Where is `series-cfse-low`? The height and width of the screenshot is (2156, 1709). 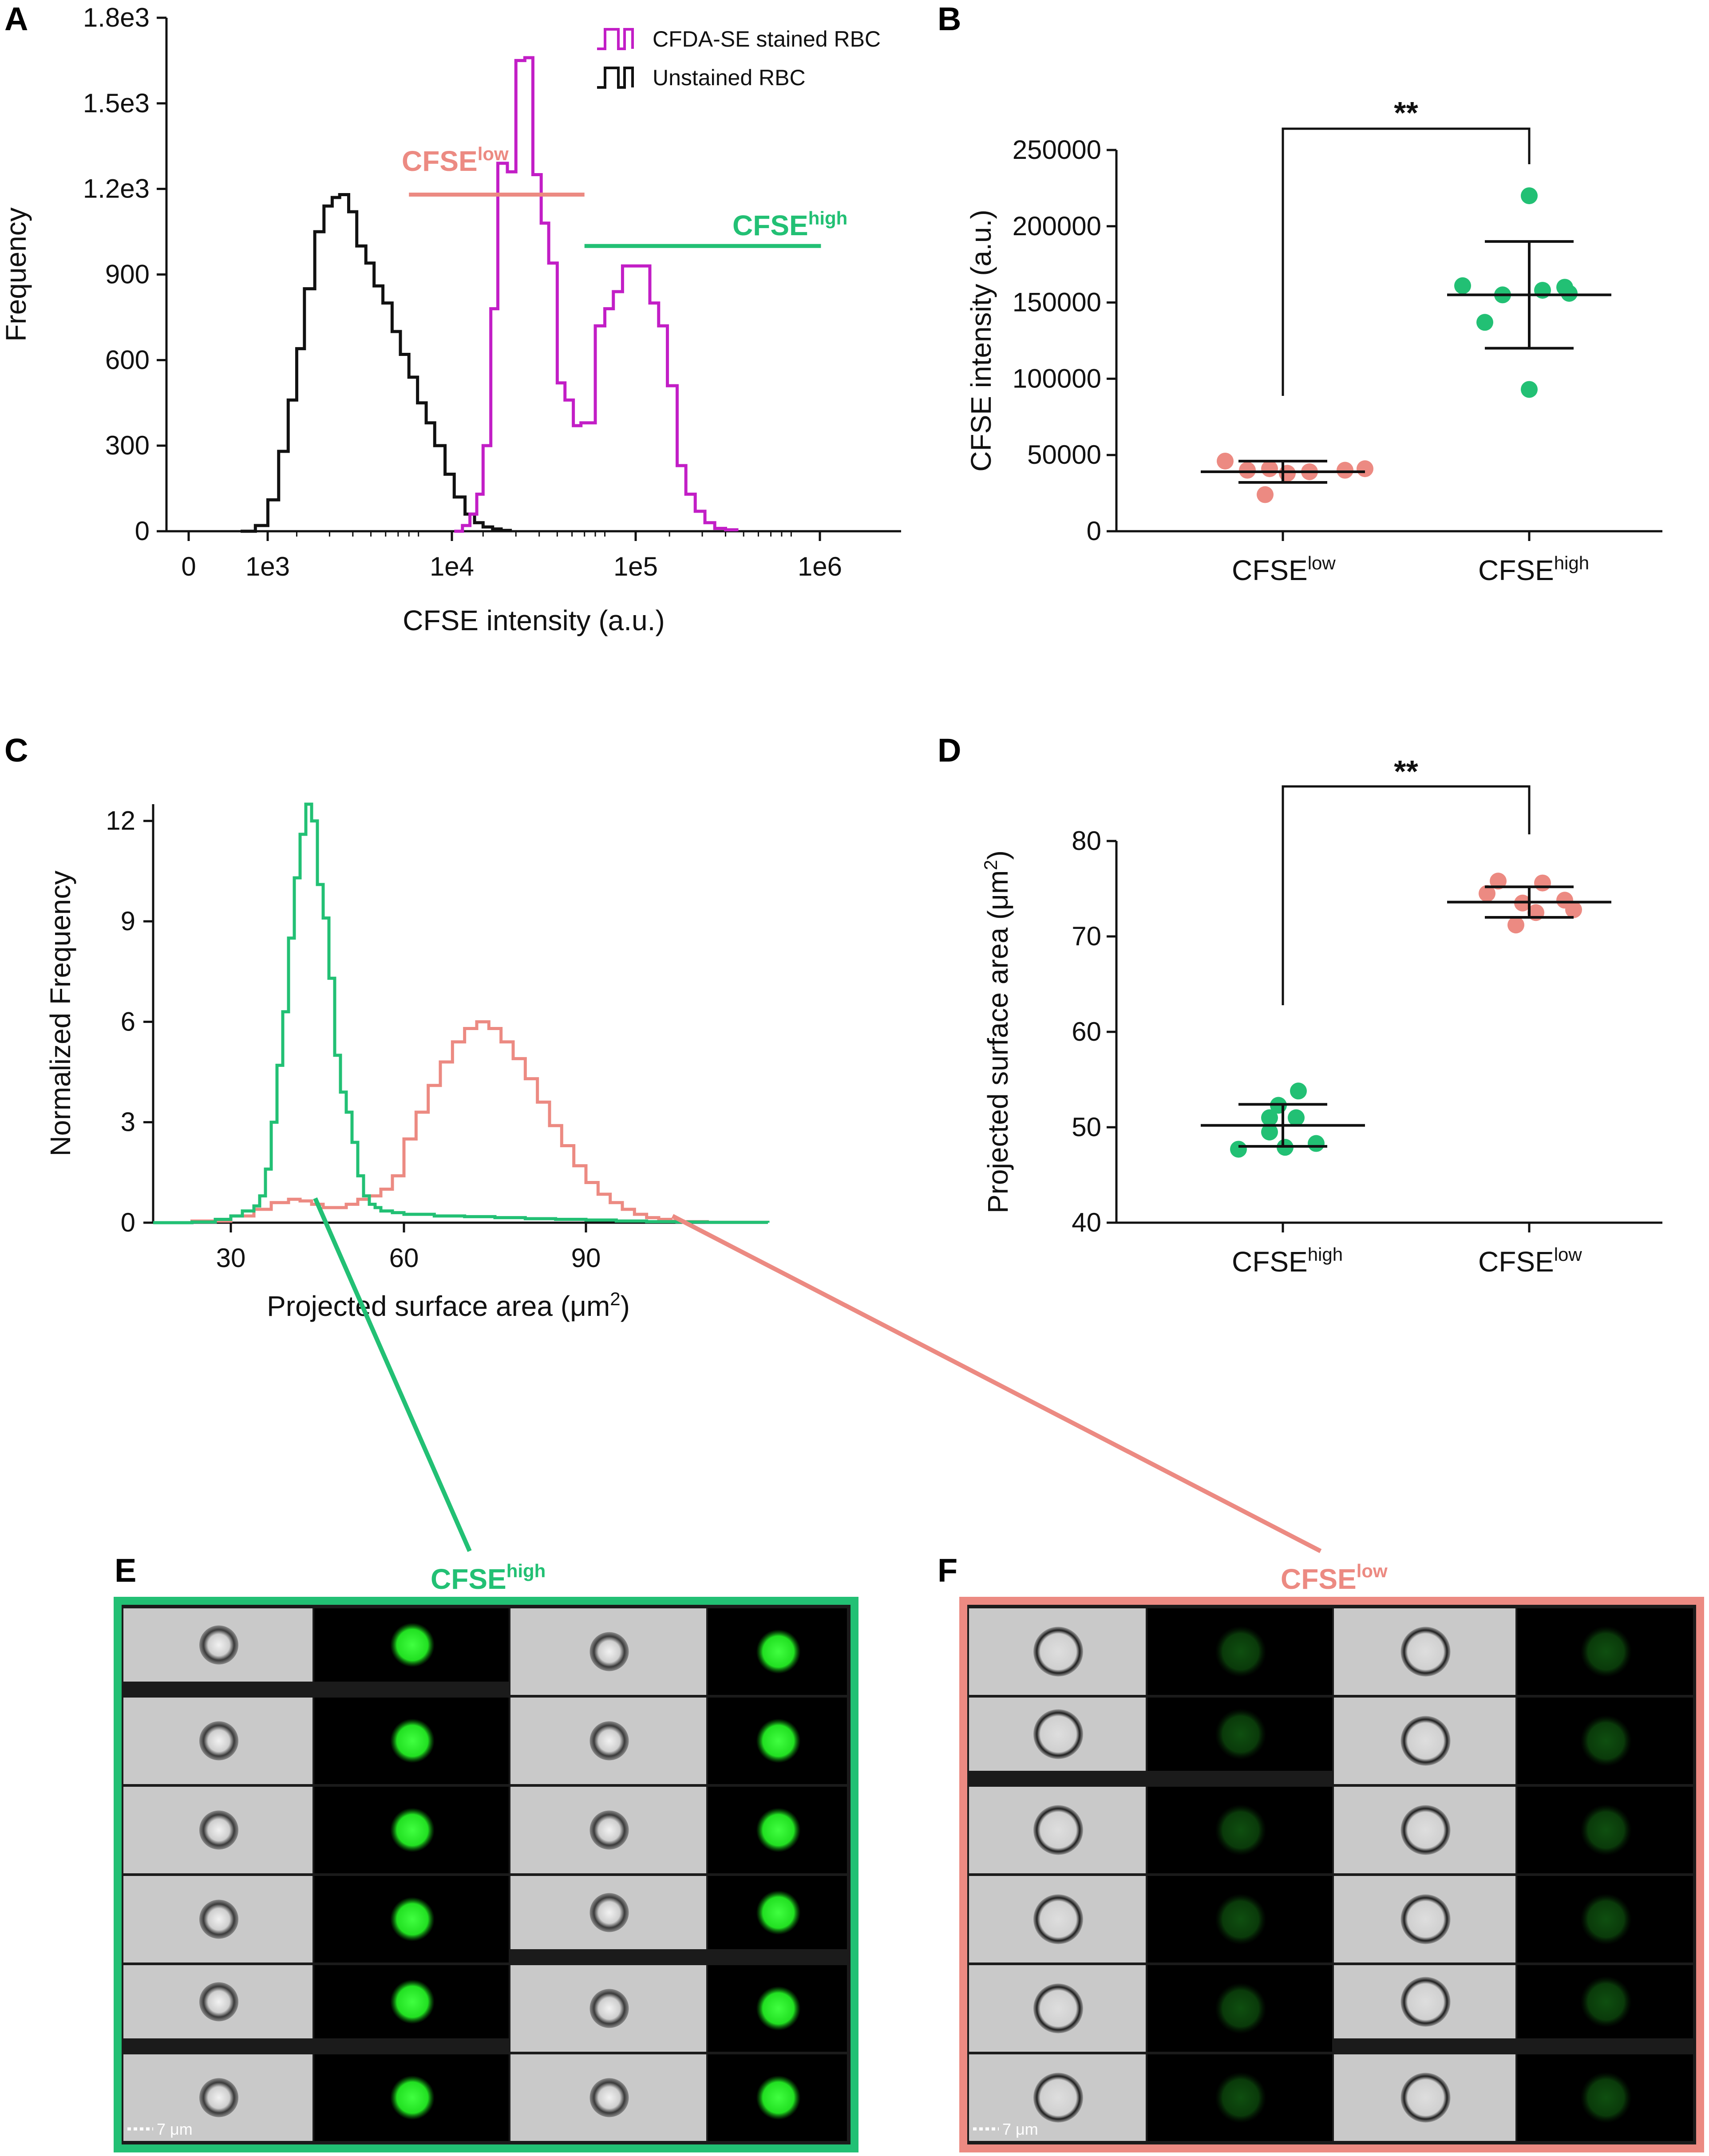 series-cfse-low is located at coordinates (461, 1122).